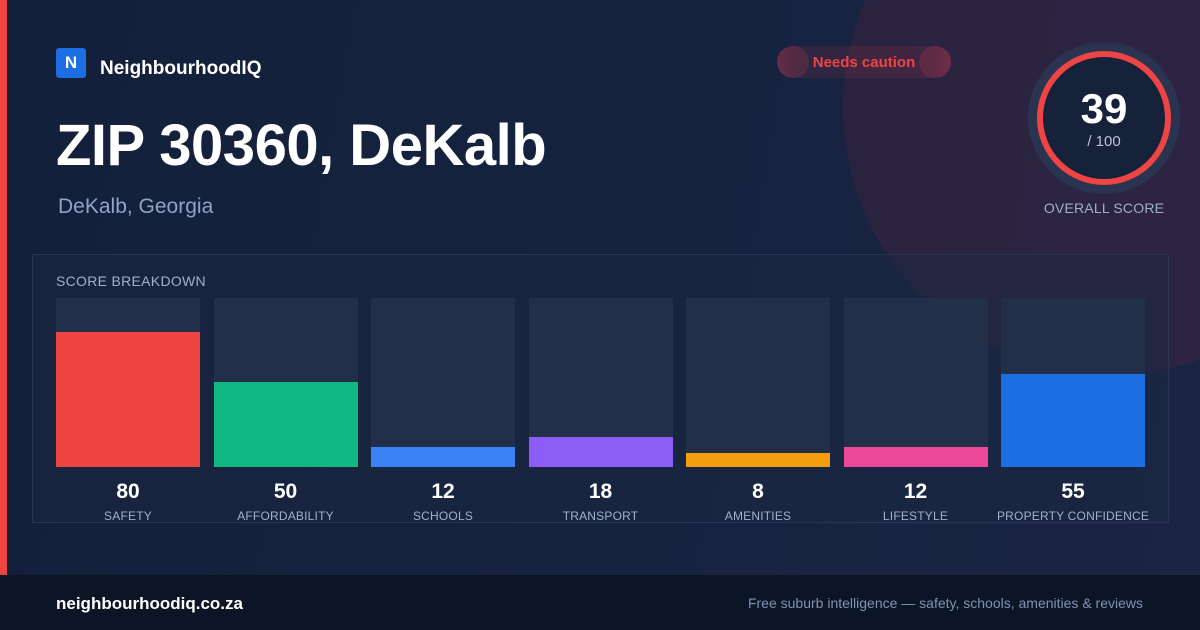 The width and height of the screenshot is (1200, 630). Describe the element at coordinates (600, 516) in the screenshot. I see `bar-label-transport: TRANSPORT` at that location.